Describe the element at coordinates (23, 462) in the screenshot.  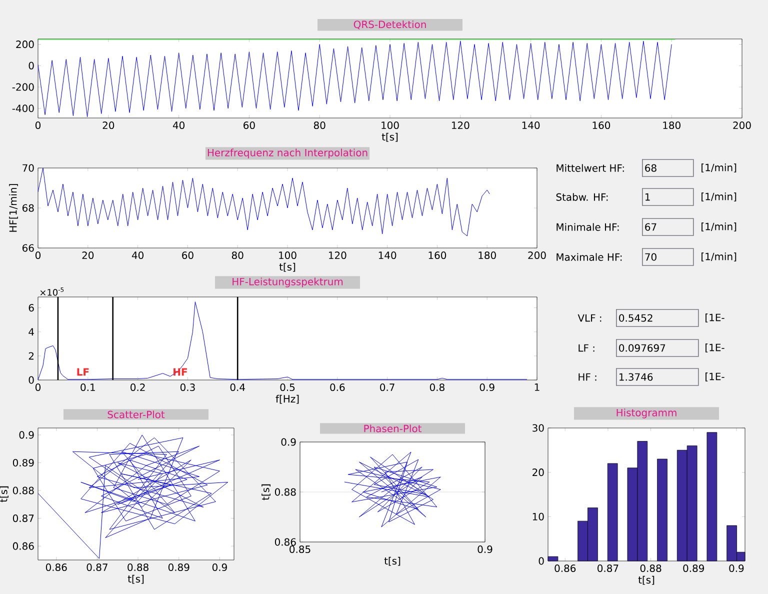
I see `y-tick-label: 0.89` at that location.